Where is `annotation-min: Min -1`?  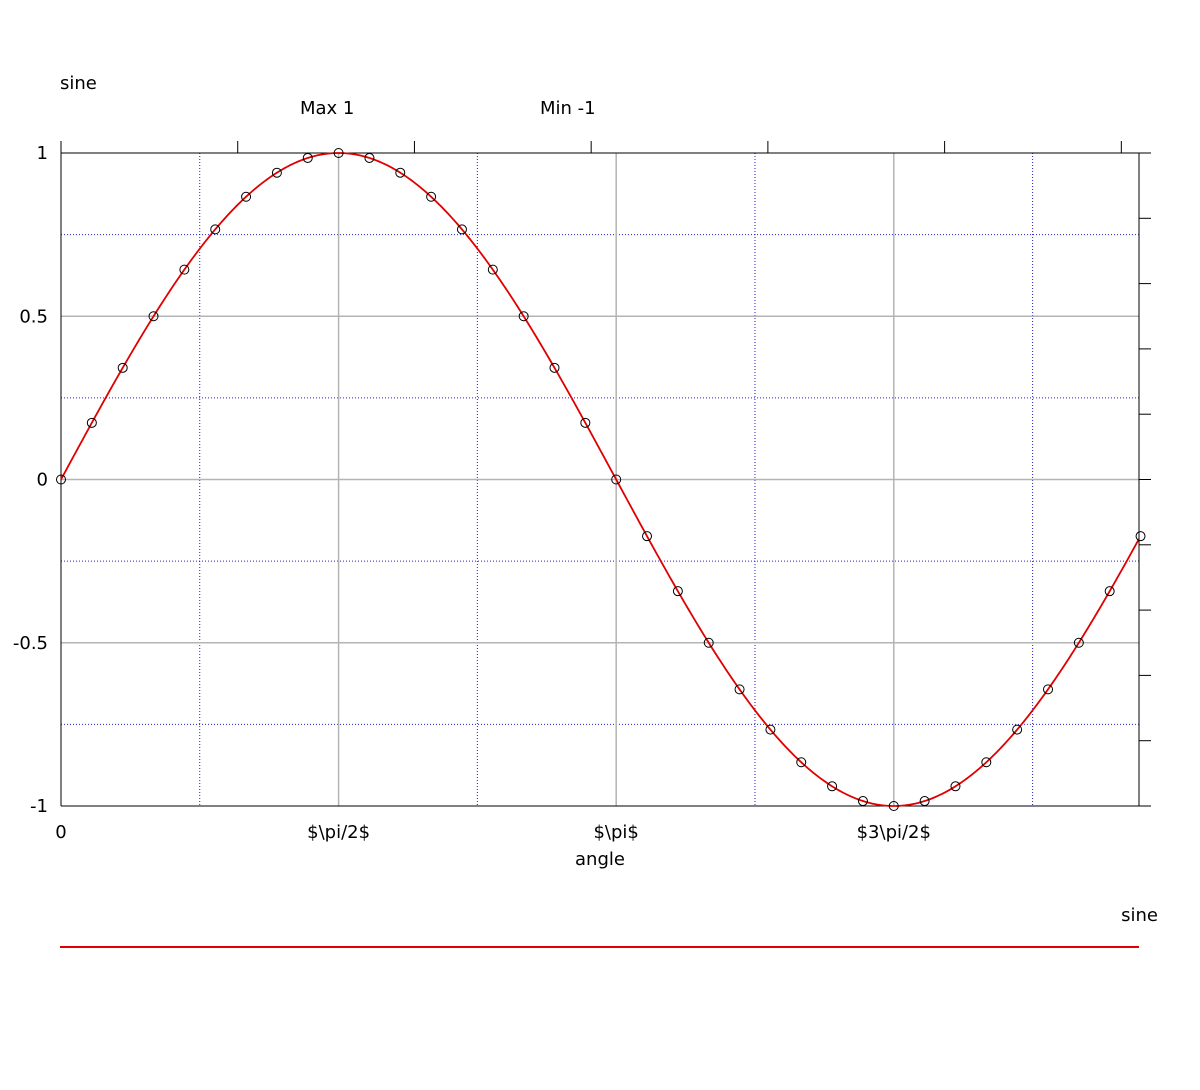
annotation-min: Min -1 is located at coordinates (568, 108).